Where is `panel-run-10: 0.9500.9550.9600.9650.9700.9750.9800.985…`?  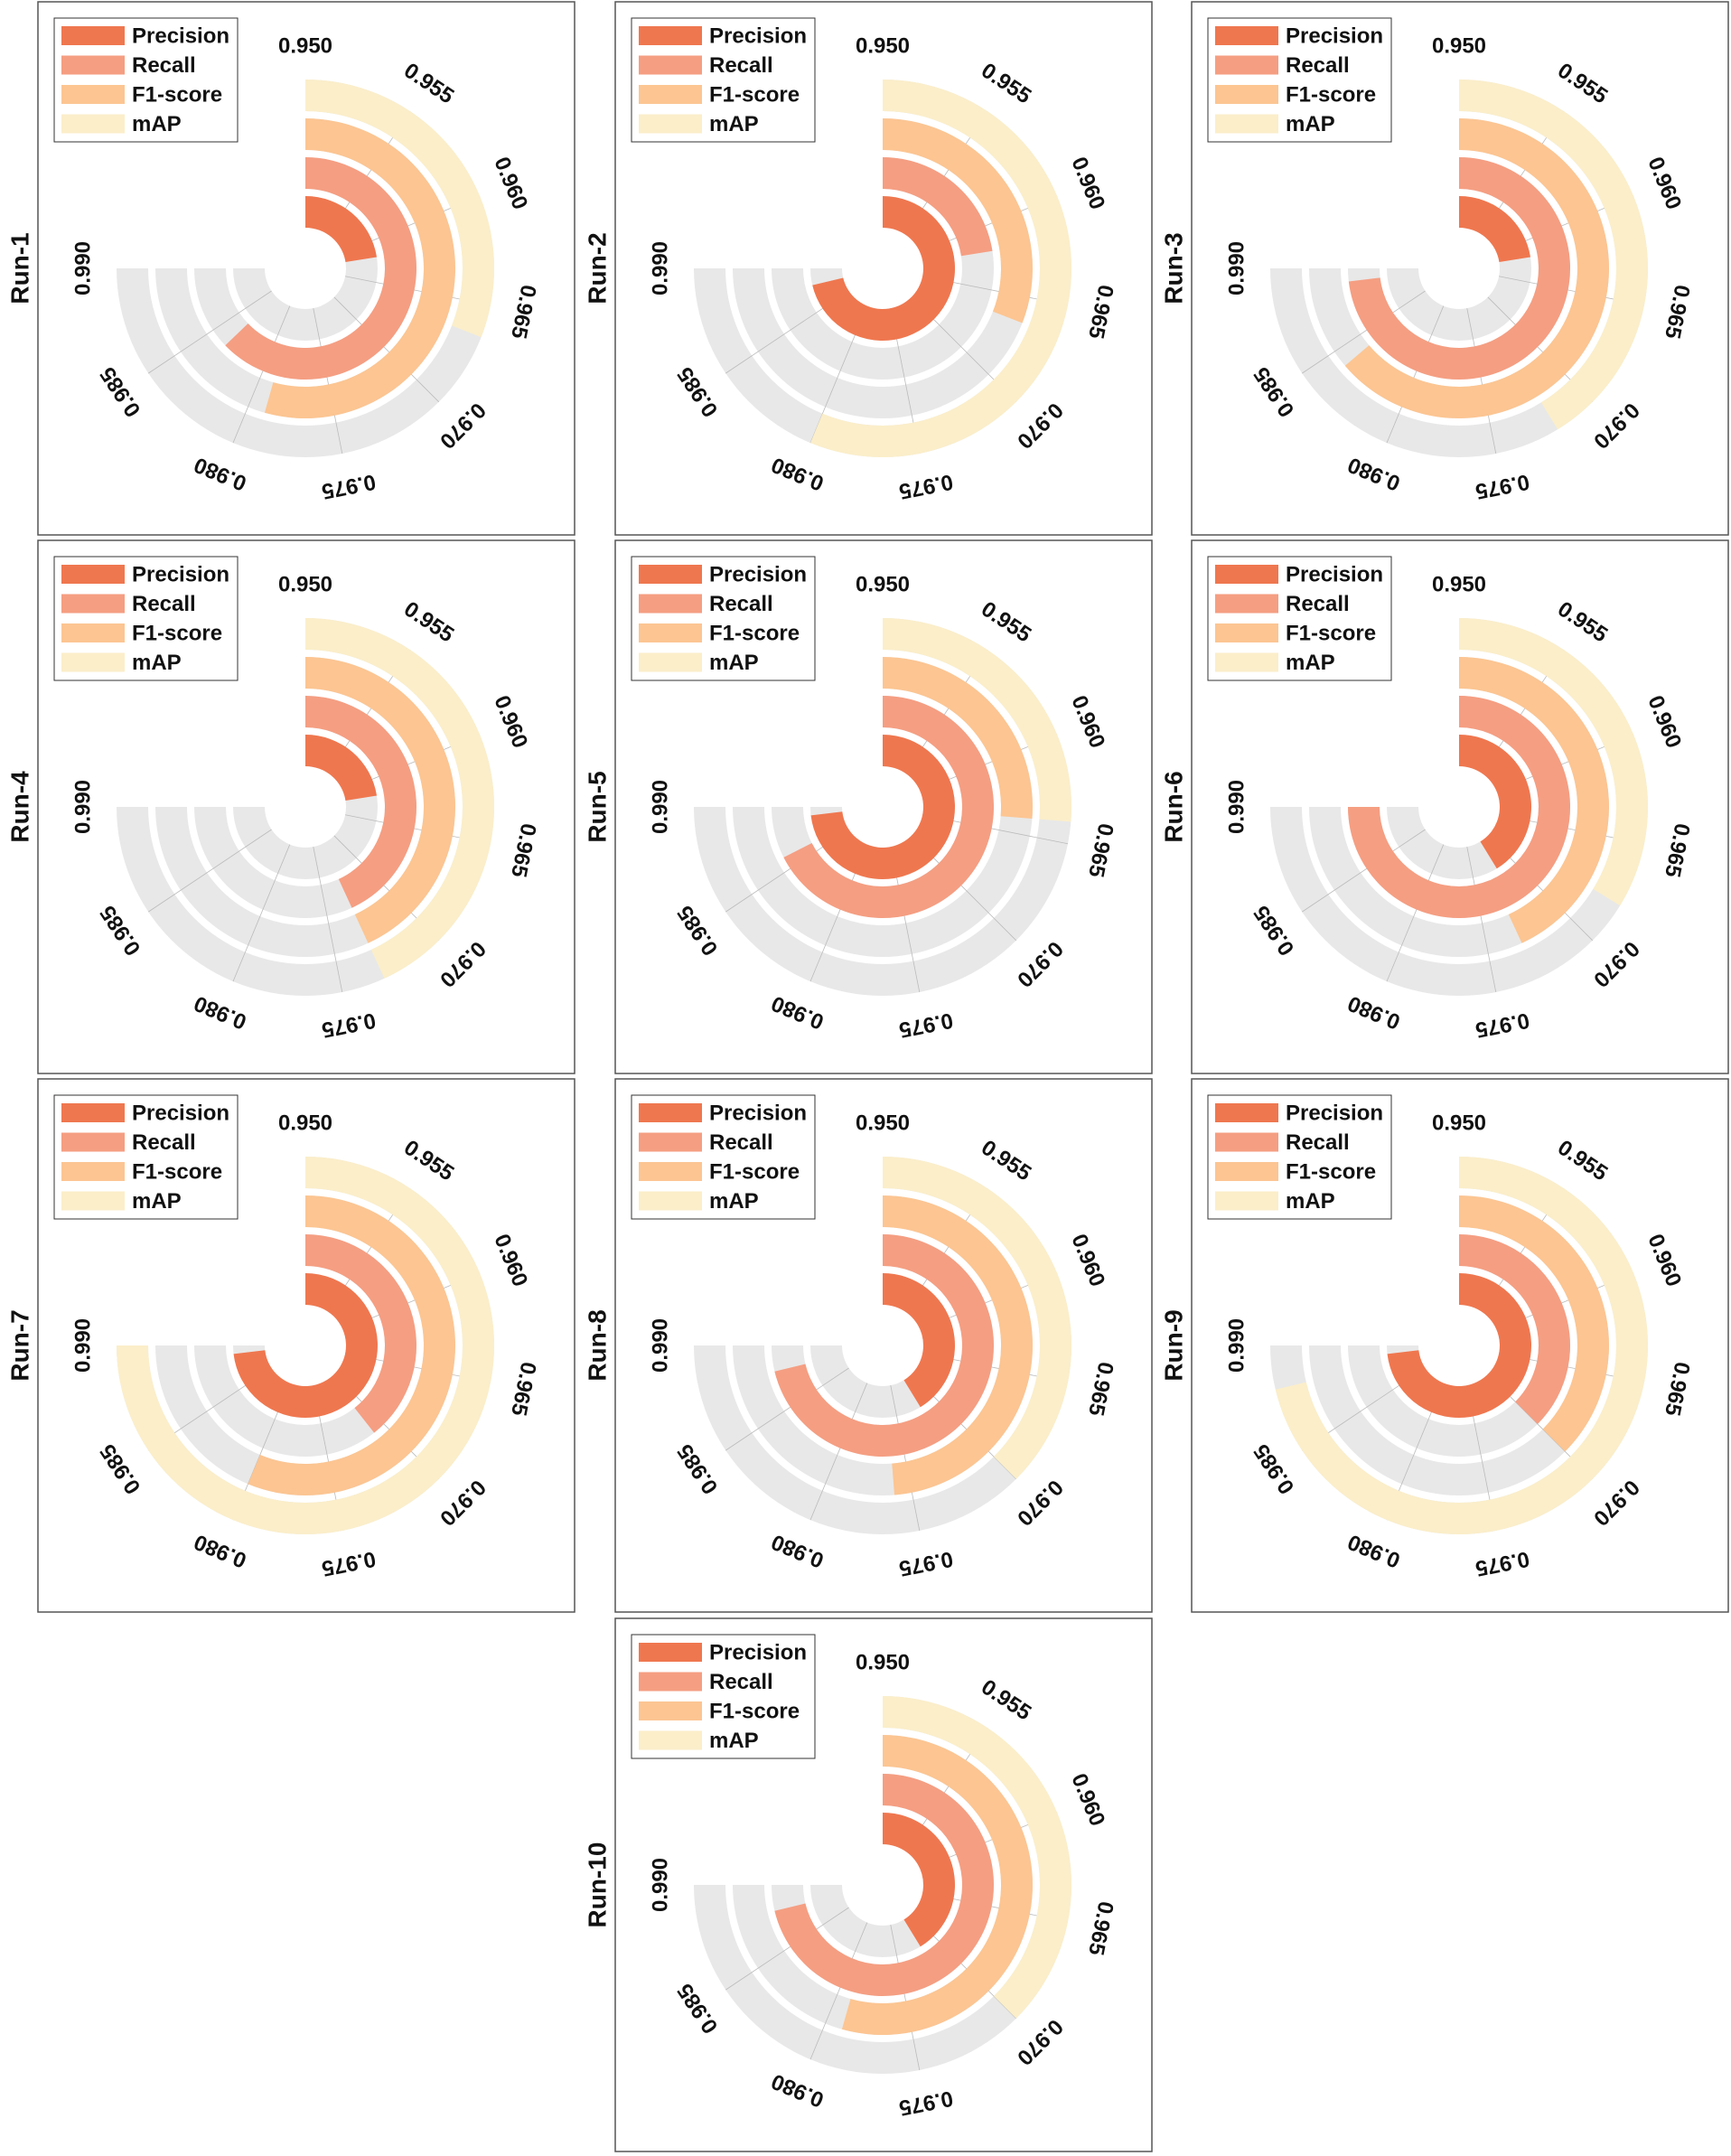
panel-run-10: 0.9500.9550.9600.9650.9700.9750.9800.985… is located at coordinates (868, 1885).